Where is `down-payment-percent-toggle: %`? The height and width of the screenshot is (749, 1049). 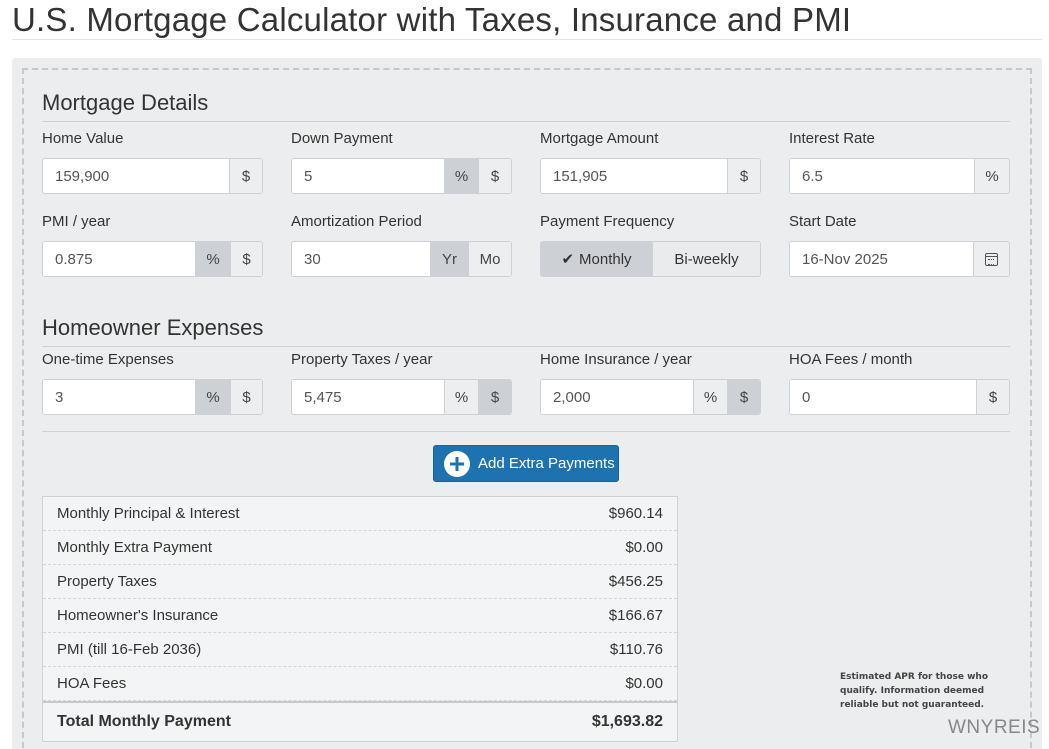
down-payment-percent-toggle: % is located at coordinates (461, 176).